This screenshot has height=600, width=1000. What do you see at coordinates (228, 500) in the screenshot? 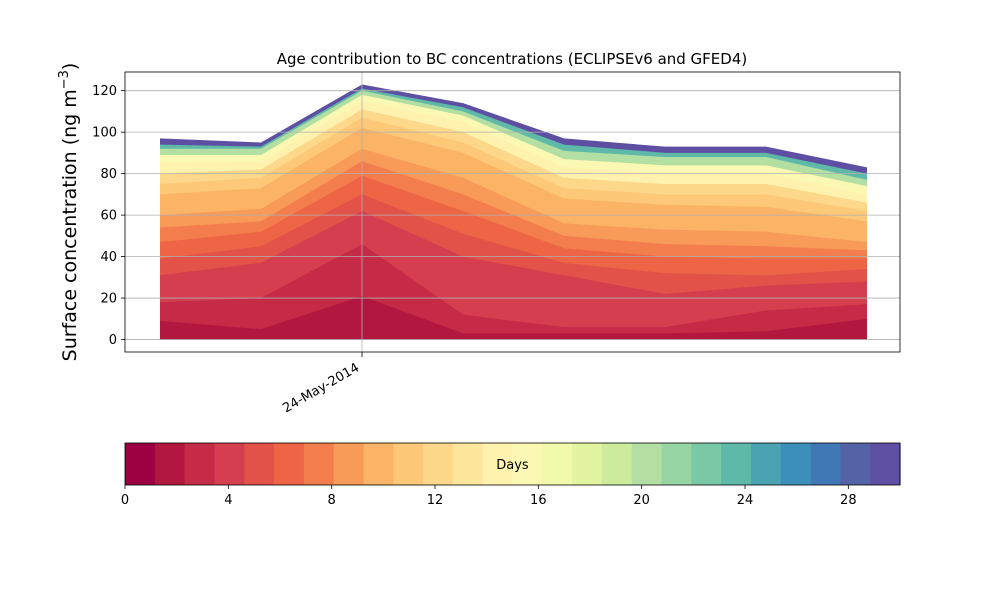
I see `colorbar-tick-label: 4` at bounding box center [228, 500].